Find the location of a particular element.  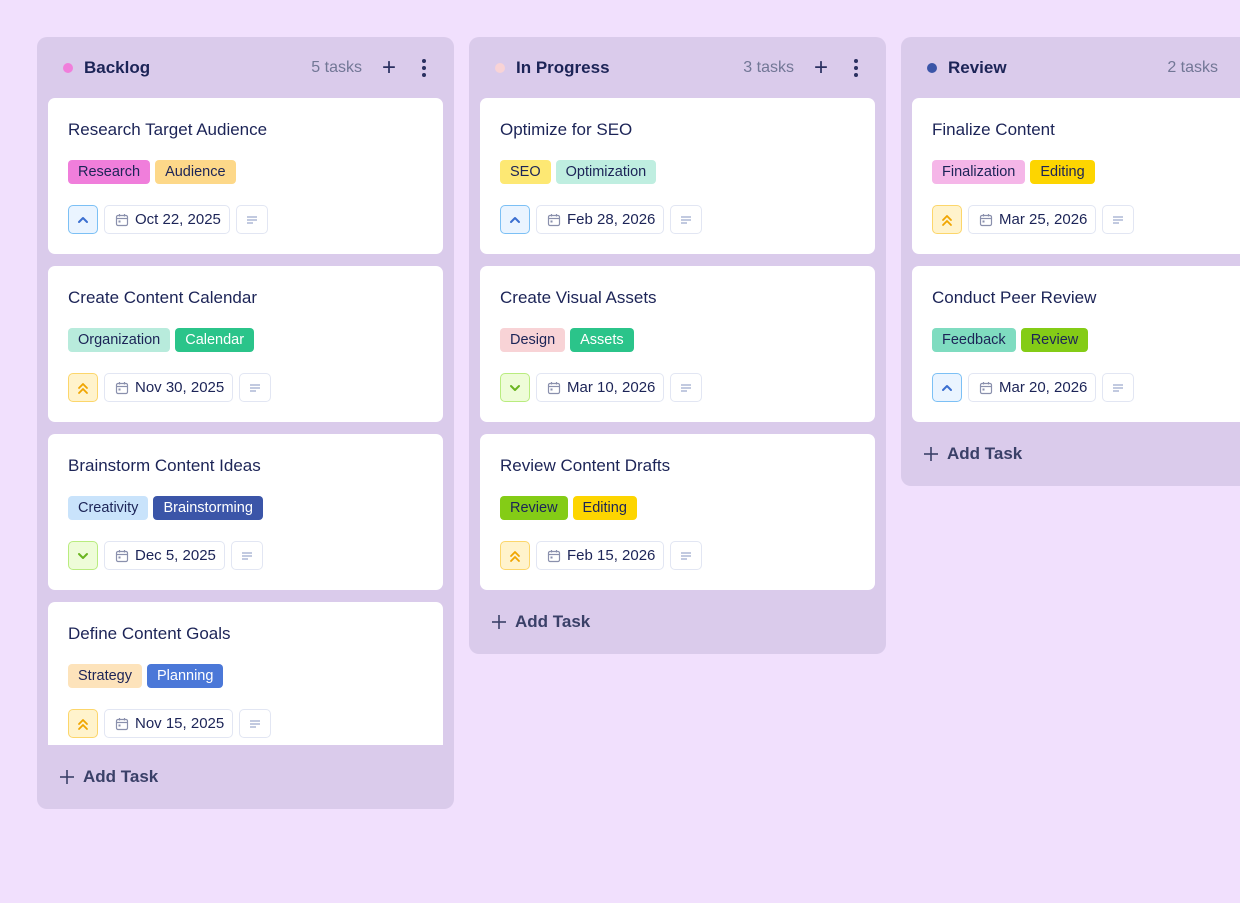

due-date-button: Mar 10, 2026 is located at coordinates (600, 387).